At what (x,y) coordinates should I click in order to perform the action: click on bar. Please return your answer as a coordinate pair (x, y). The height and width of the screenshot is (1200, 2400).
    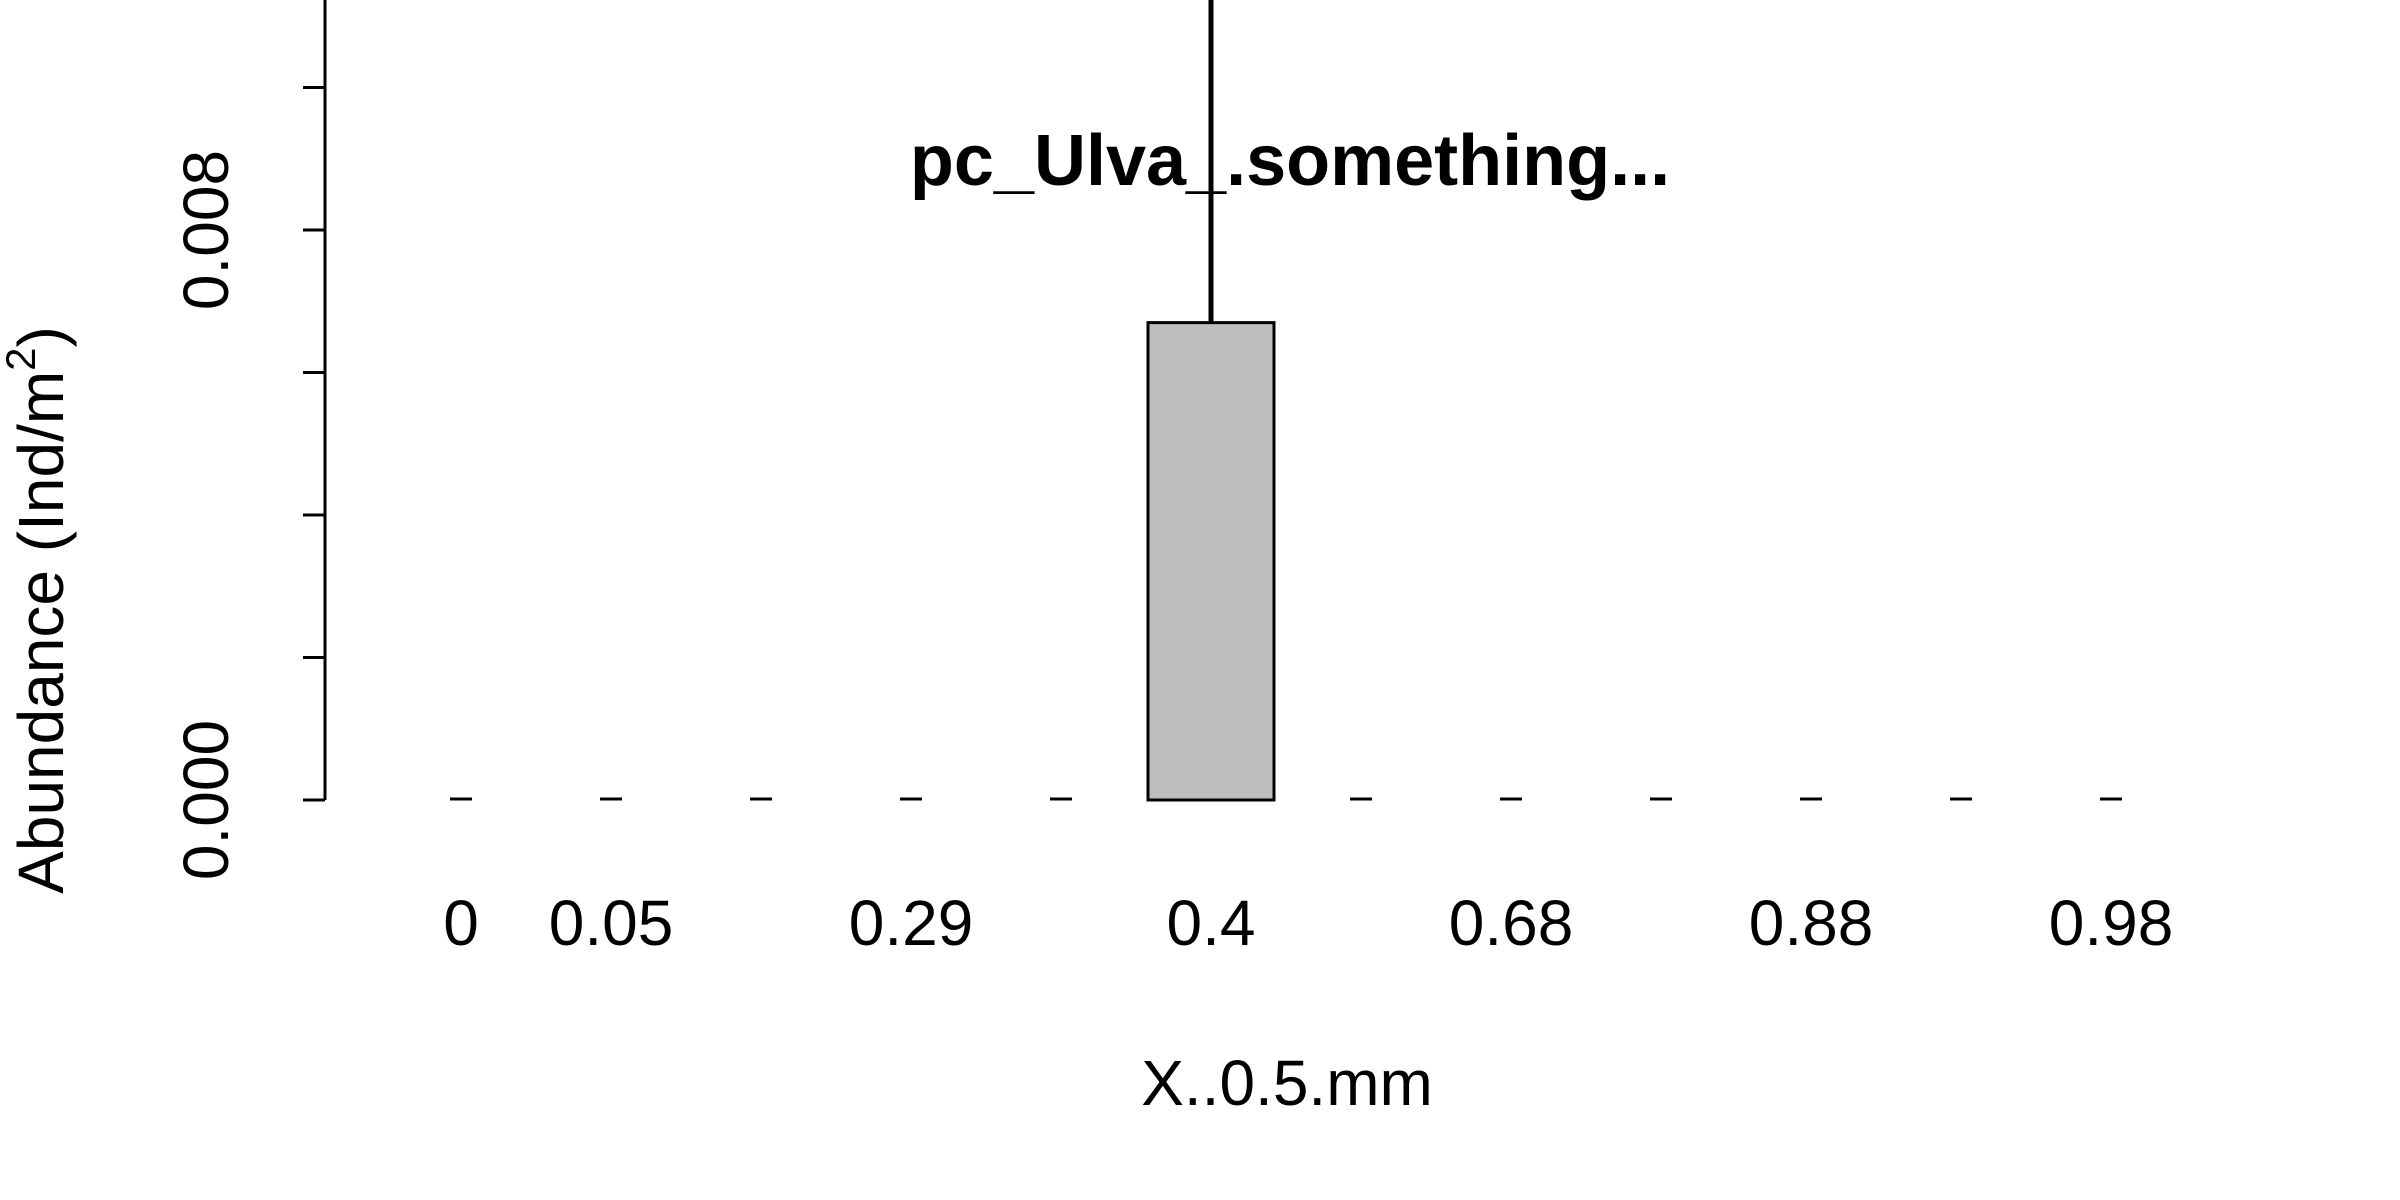
    Looking at the image, I should click on (1211, 561).